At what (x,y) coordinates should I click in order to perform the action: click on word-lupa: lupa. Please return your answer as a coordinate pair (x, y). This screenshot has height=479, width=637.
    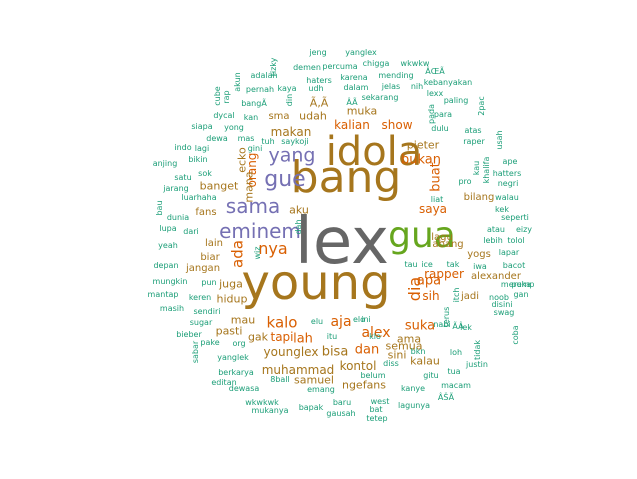
    Looking at the image, I should click on (168, 228).